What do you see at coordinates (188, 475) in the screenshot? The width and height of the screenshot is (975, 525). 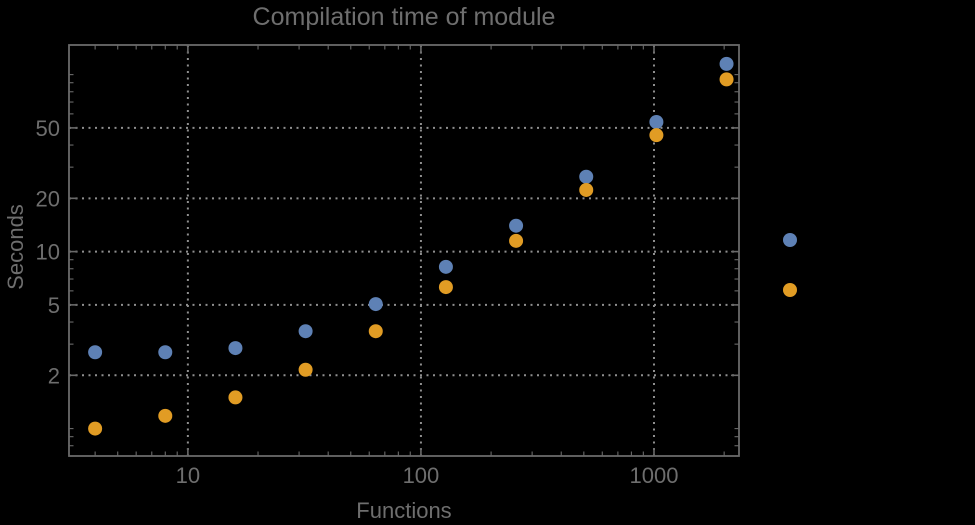 I see `x-tick-label-10: 10` at bounding box center [188, 475].